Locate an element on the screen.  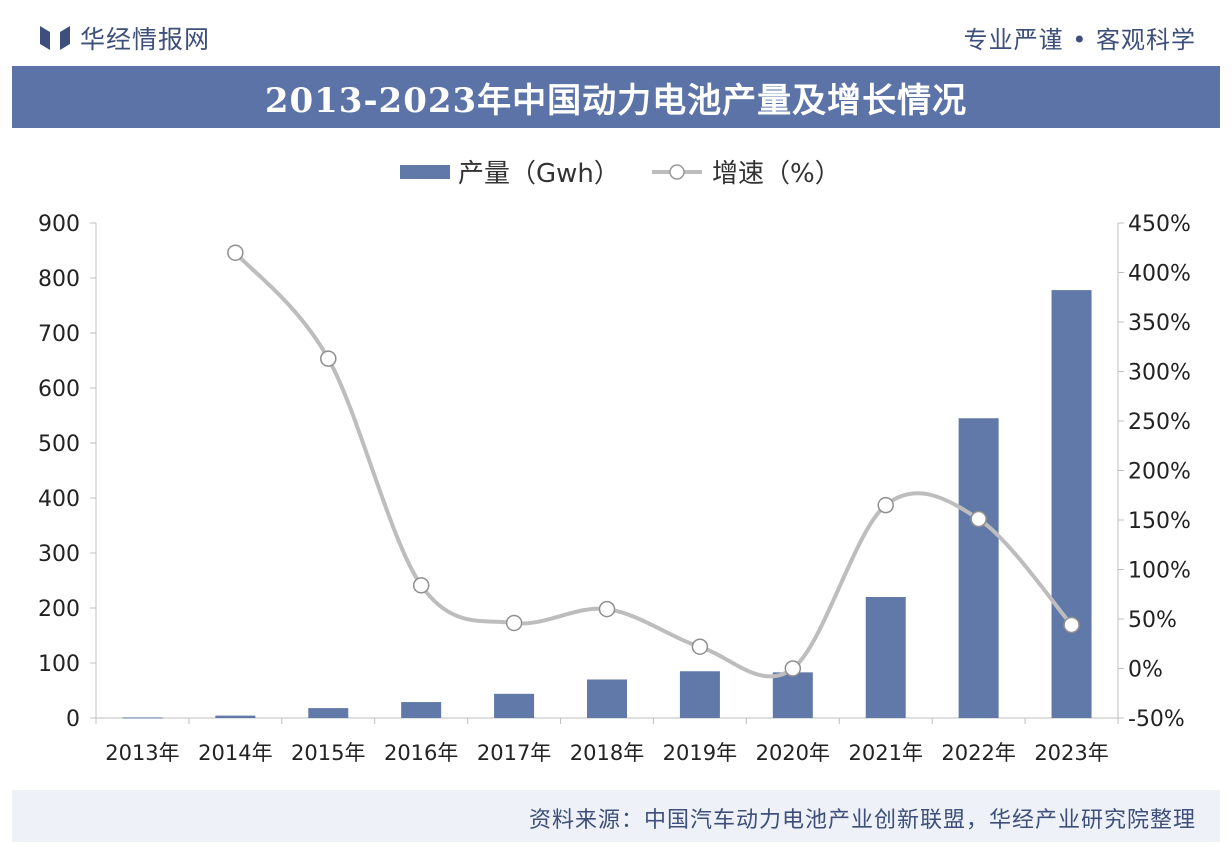
y-left-tick-label: 200 is located at coordinates (59, 609).